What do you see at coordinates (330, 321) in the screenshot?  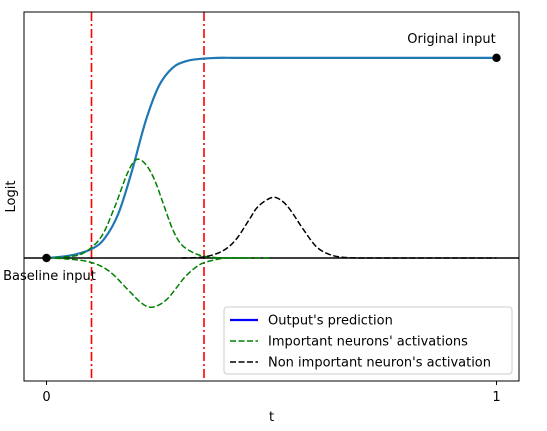 I see `legend-label-0: Output's prediction` at bounding box center [330, 321].